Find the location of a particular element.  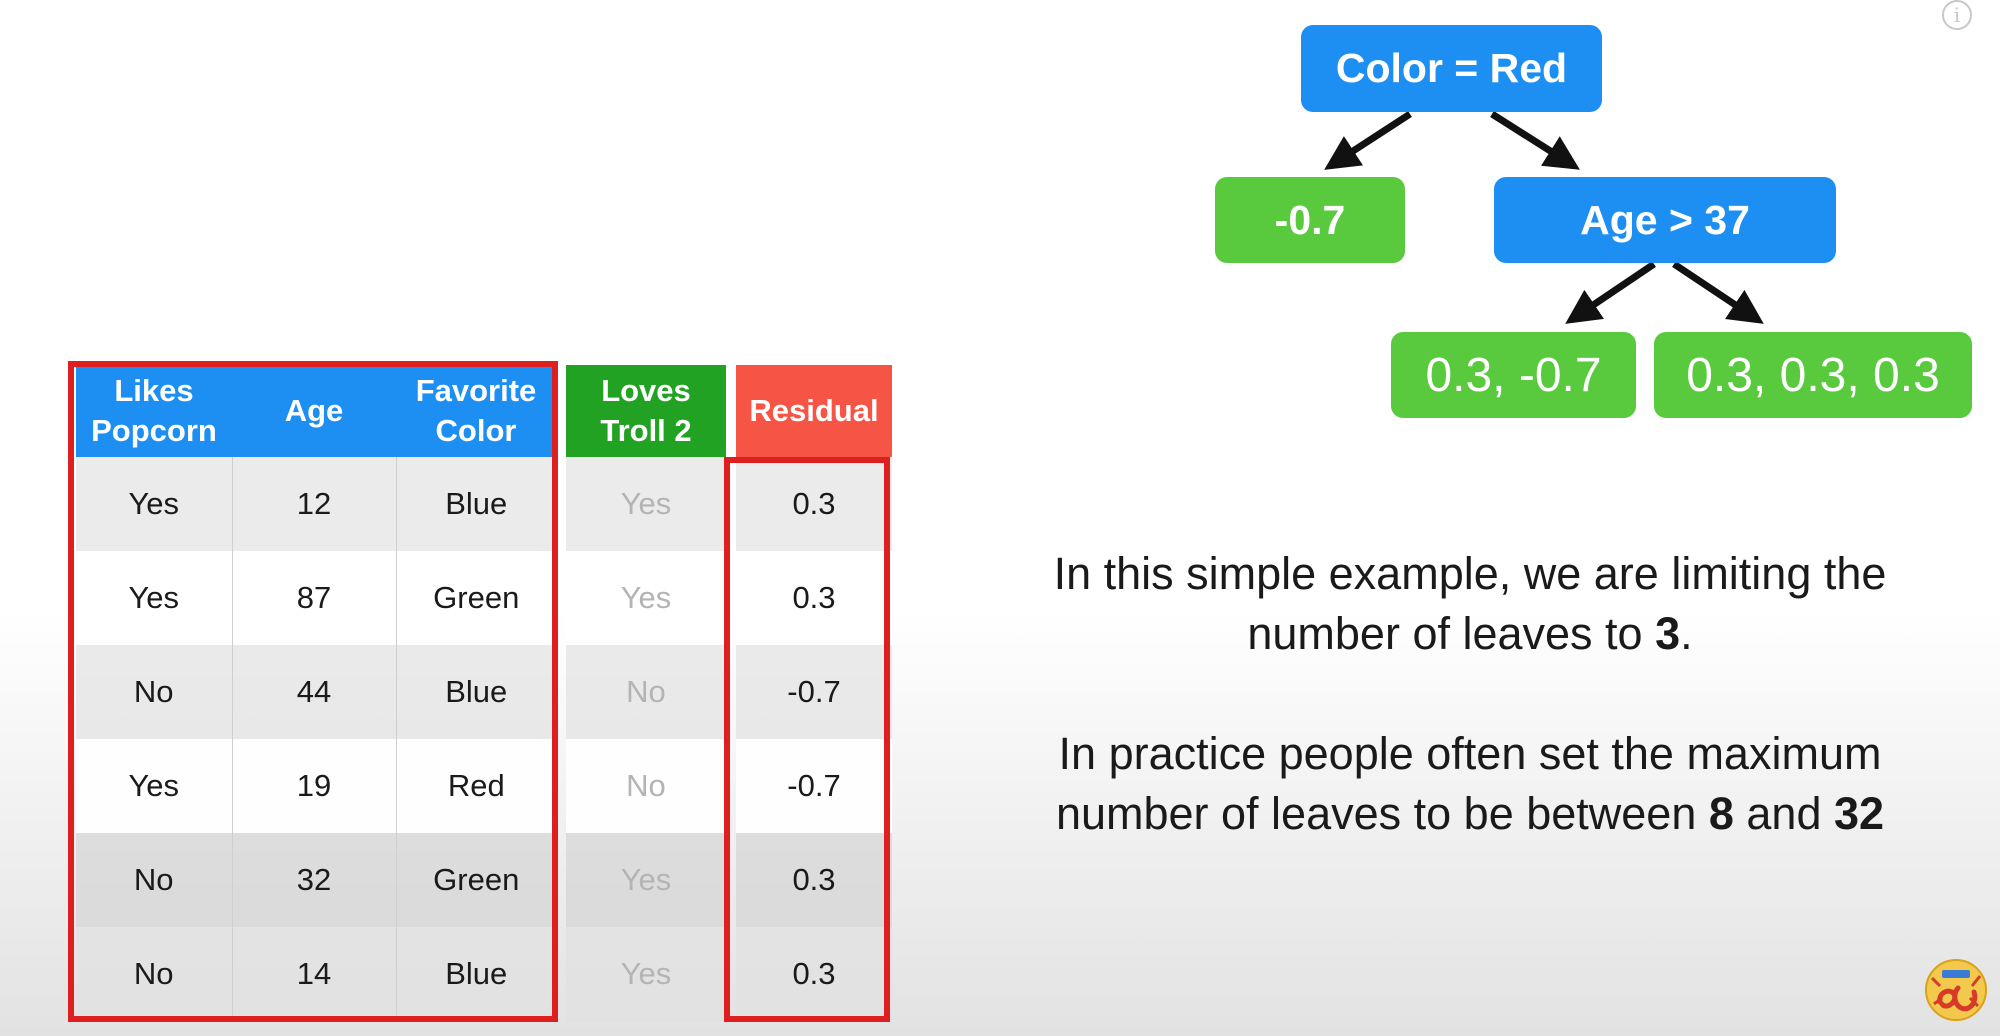

tree-leaf-high-age: 0.3, 0.3, 0.3 is located at coordinates (1813, 375).